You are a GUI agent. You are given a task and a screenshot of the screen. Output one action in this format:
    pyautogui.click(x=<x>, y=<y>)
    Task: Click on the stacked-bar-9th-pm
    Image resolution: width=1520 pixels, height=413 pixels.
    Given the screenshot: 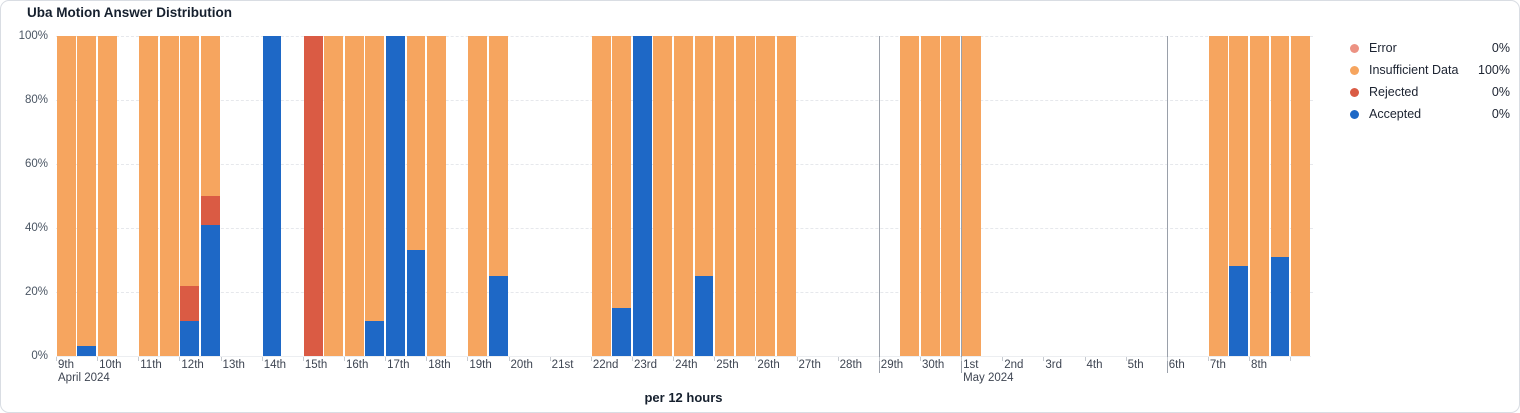 What is the action you would take?
    pyautogui.click(x=87, y=196)
    